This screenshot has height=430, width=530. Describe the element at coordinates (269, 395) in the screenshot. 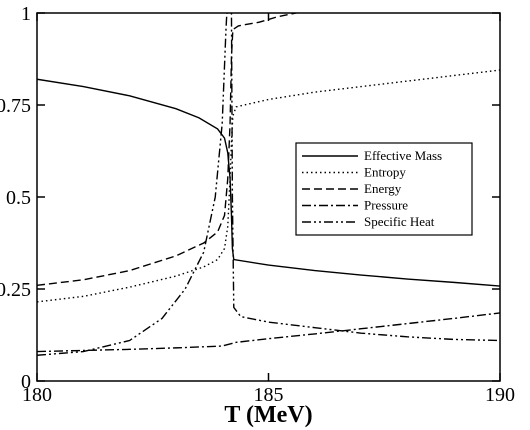

I see `x-tick-label: 185` at that location.